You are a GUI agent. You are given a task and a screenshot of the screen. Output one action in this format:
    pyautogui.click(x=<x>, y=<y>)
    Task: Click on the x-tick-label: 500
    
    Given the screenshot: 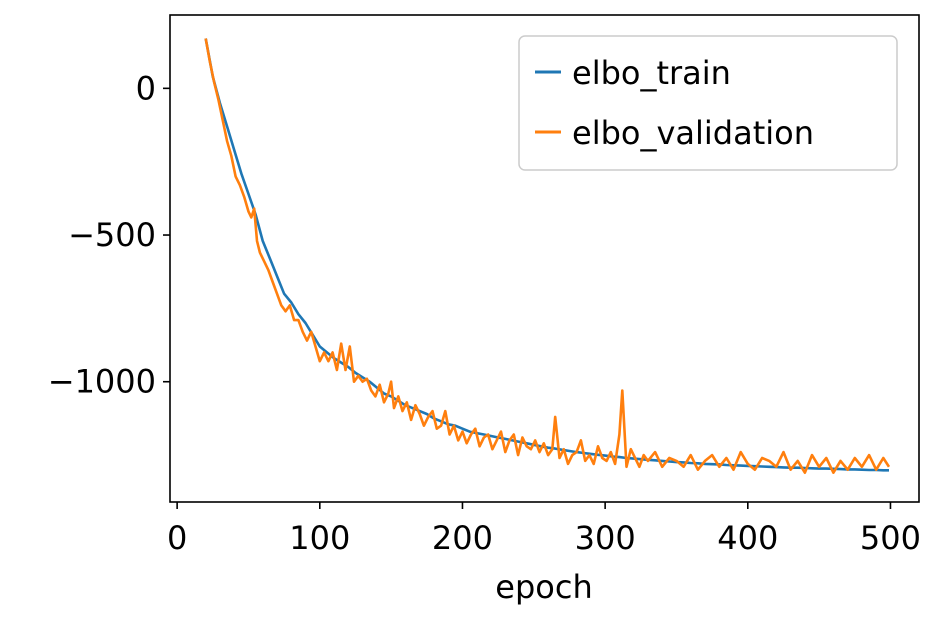 What is the action you would take?
    pyautogui.click(x=890, y=538)
    